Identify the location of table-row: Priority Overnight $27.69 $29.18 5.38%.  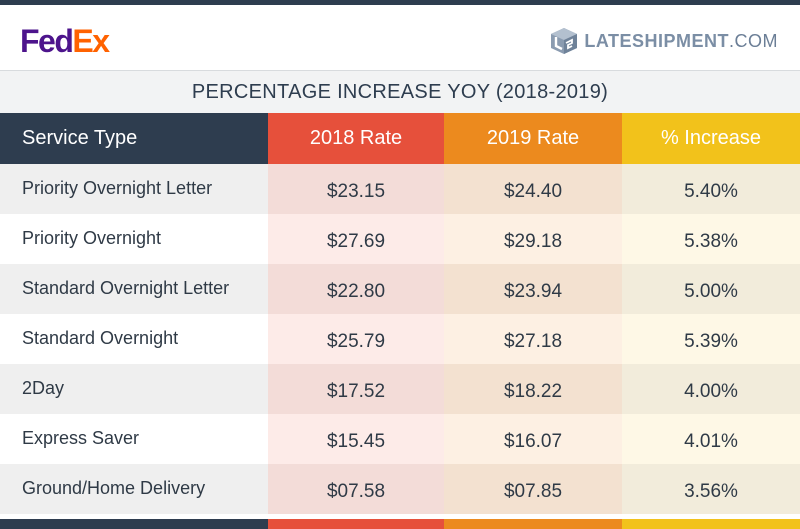
(400, 239).